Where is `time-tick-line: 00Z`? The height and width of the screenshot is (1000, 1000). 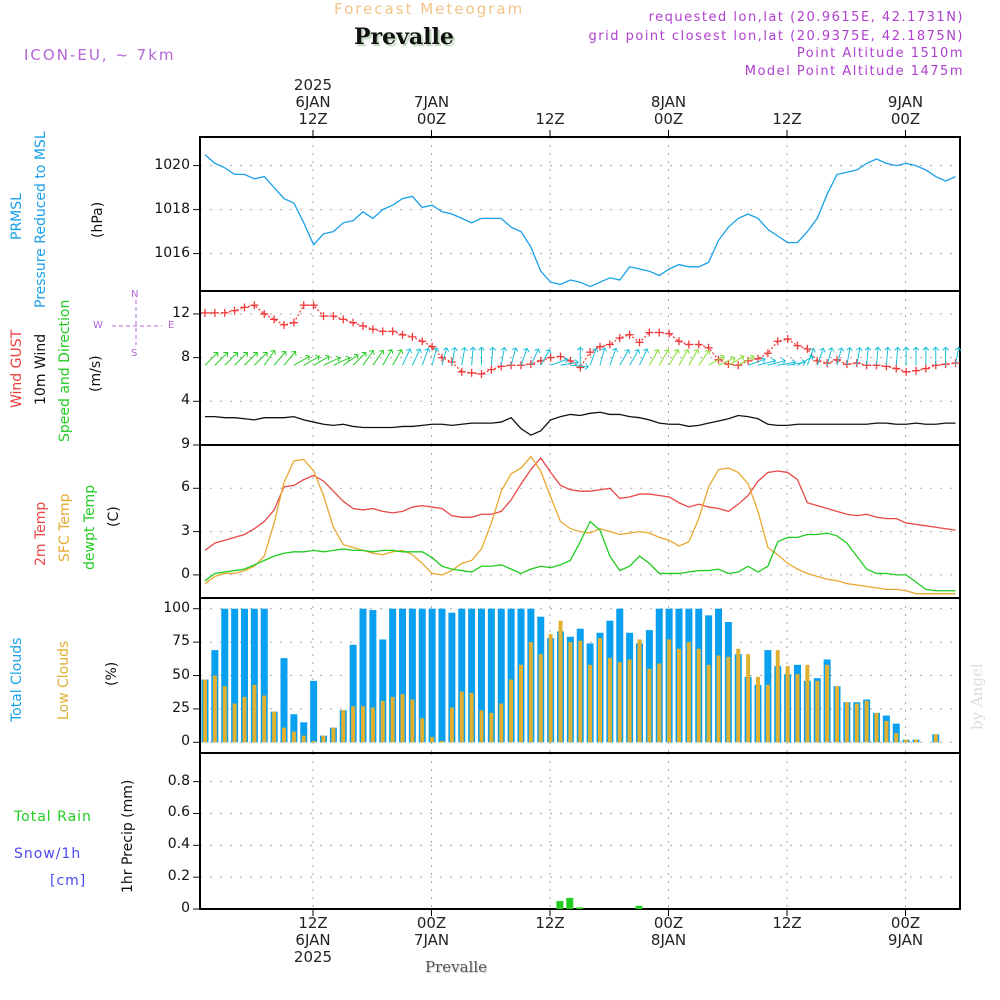 time-tick-line: 00Z is located at coordinates (431, 923).